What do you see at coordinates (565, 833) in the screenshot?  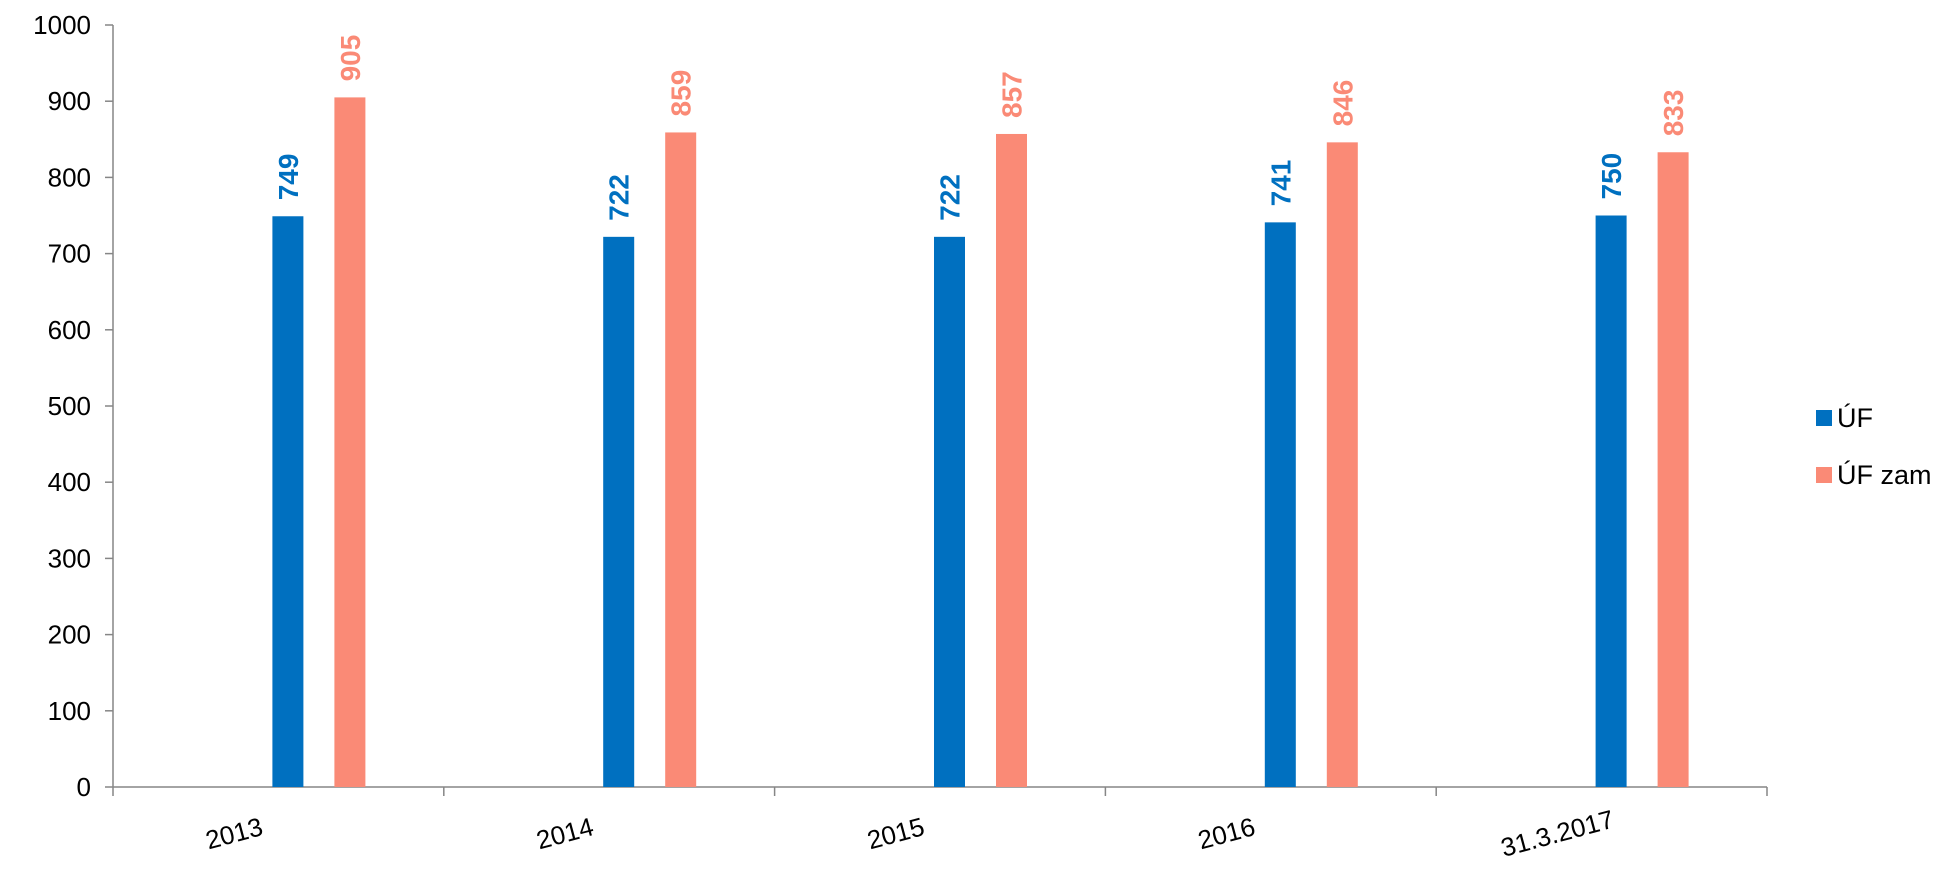 I see `x-category-label: 2014` at bounding box center [565, 833].